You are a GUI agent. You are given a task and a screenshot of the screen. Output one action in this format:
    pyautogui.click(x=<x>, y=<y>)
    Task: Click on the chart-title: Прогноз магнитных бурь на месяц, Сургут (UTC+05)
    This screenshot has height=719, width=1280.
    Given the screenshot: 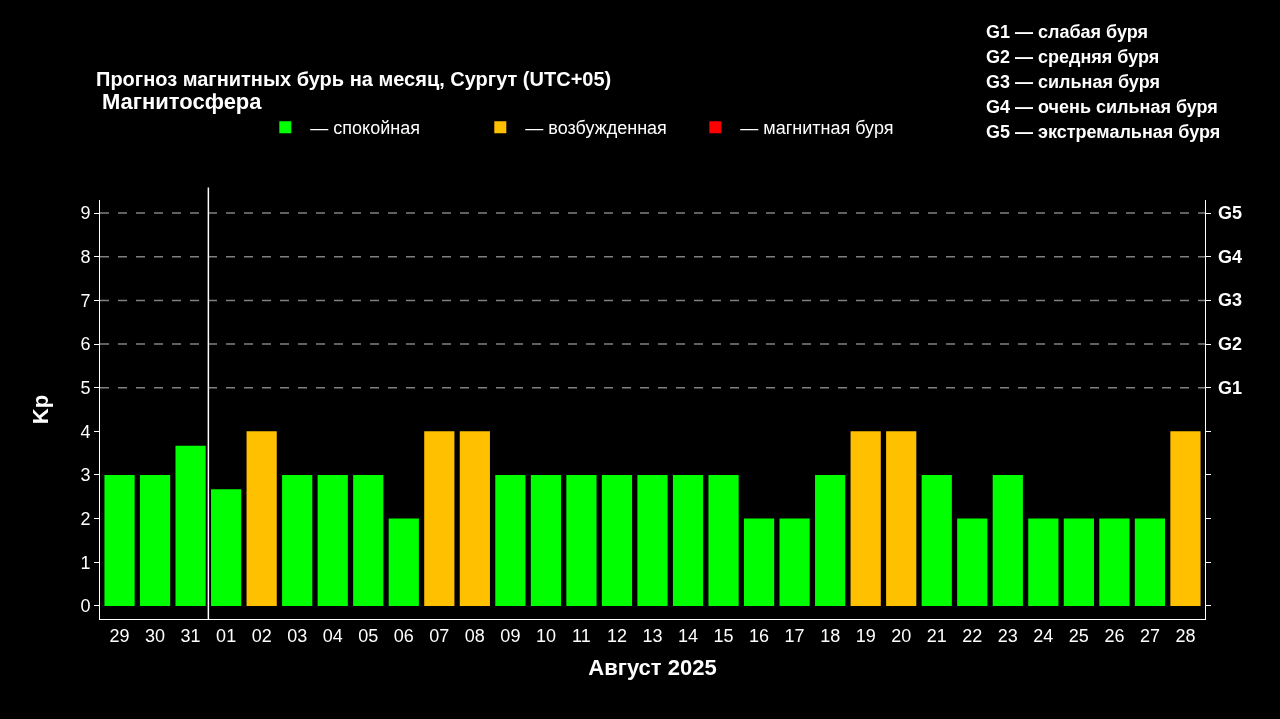 What is the action you would take?
    pyautogui.click(x=354, y=78)
    